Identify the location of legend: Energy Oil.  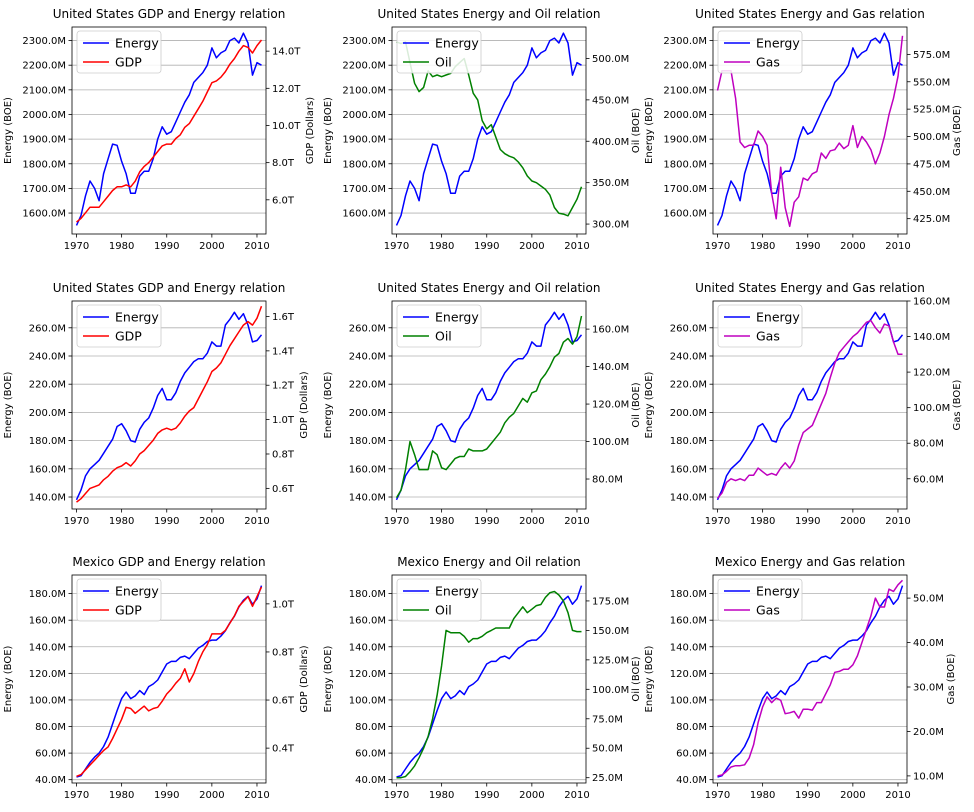
(439, 600).